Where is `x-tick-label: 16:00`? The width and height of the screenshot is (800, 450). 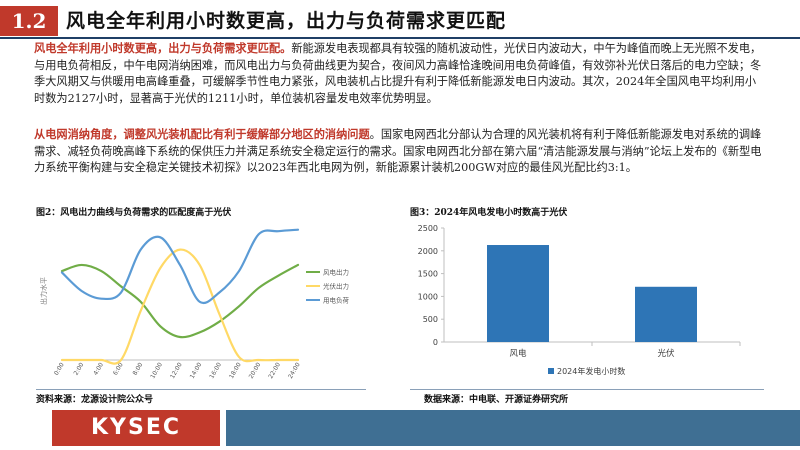 x-tick-label: 16:00 is located at coordinates (215, 370).